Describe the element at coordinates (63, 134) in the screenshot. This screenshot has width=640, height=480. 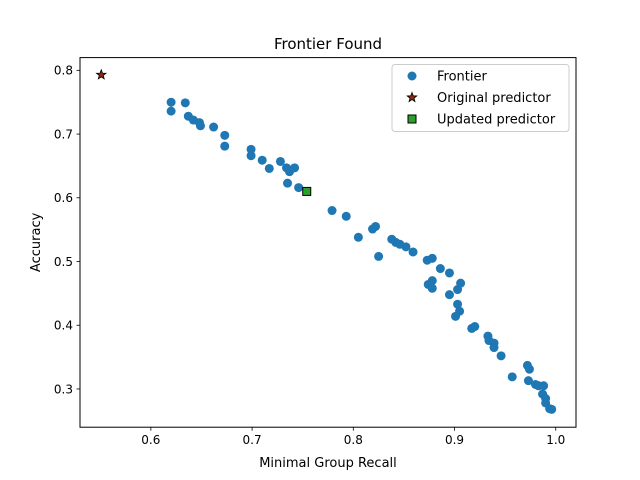
I see `y-tick-label: 0.7` at that location.